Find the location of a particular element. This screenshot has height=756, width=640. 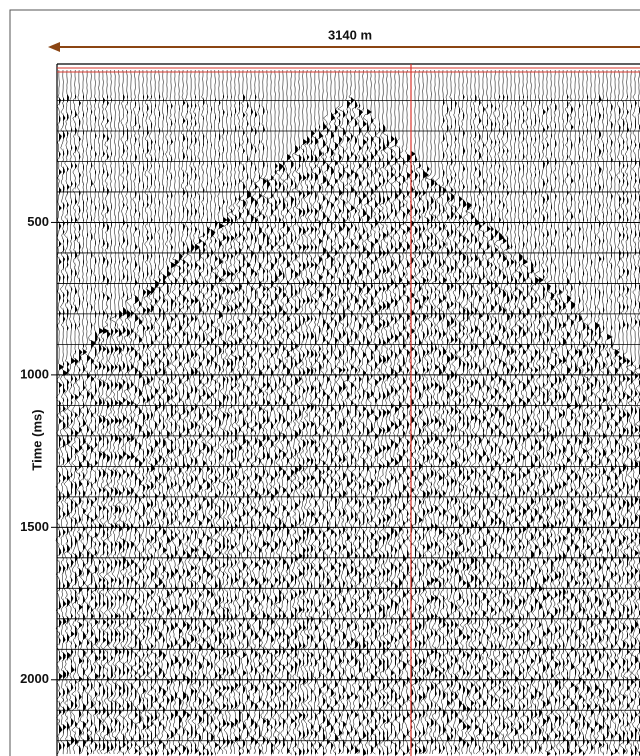

y-tick-label: 1000 is located at coordinates (34, 373).